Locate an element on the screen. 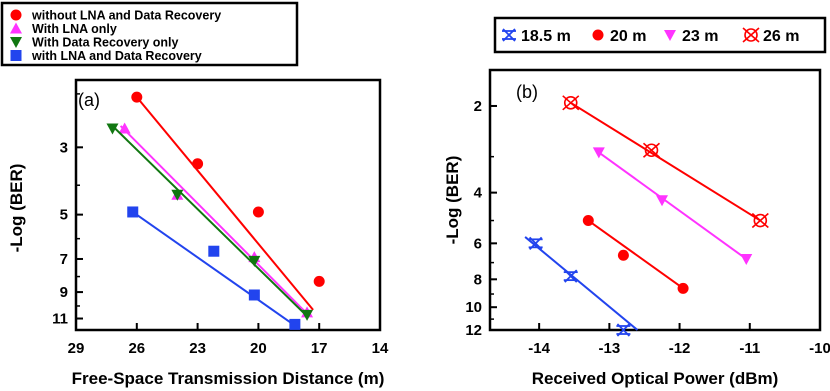  panel-a-y-tick-label-3: 9 is located at coordinates (64, 292).